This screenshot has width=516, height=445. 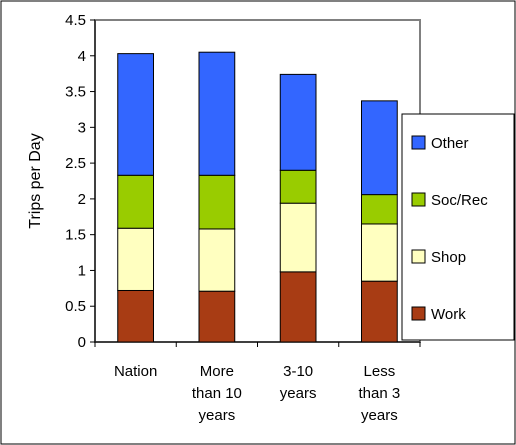 What do you see at coordinates (75, 92) in the screenshot?
I see `y-tick-label: 3.5` at bounding box center [75, 92].